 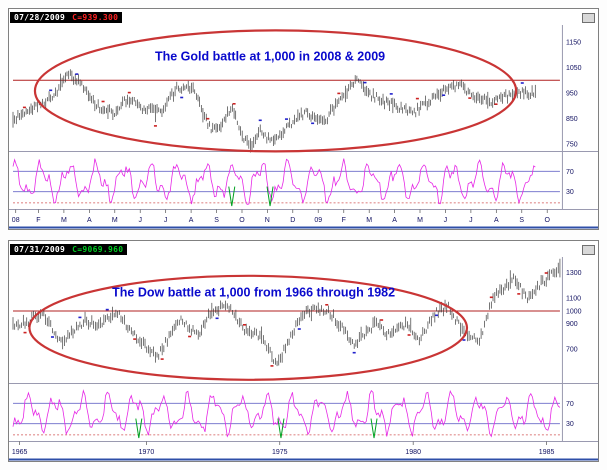 What do you see at coordinates (572, 324) in the screenshot?
I see `y-tick-label: 900` at bounding box center [572, 324].